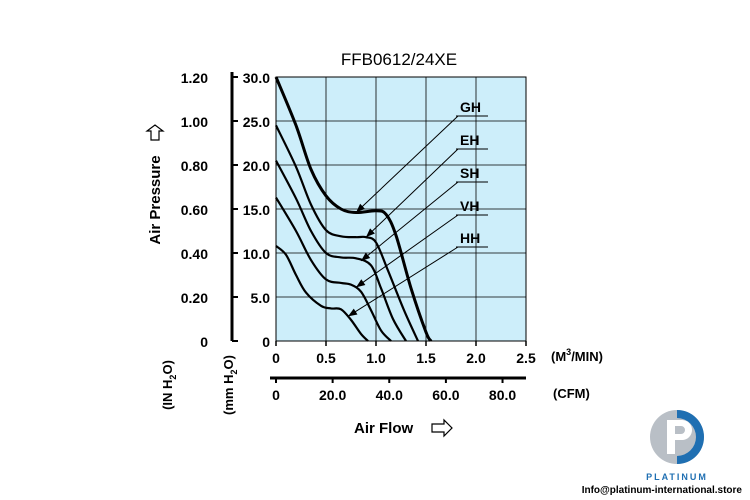  I want to click on x-primary-tick-label: 1.0, so click(376, 358).